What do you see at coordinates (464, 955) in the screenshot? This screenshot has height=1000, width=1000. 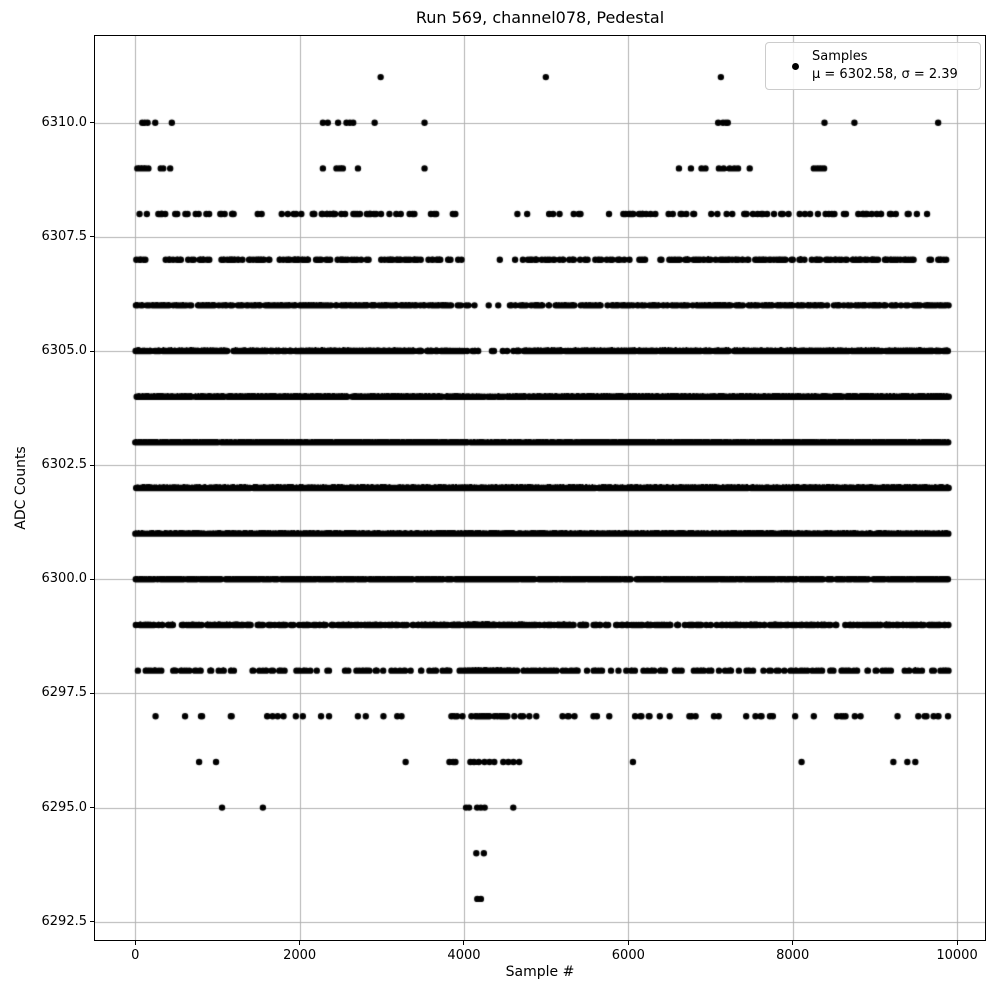 I see `x-tick-label: 4000` at bounding box center [464, 955].